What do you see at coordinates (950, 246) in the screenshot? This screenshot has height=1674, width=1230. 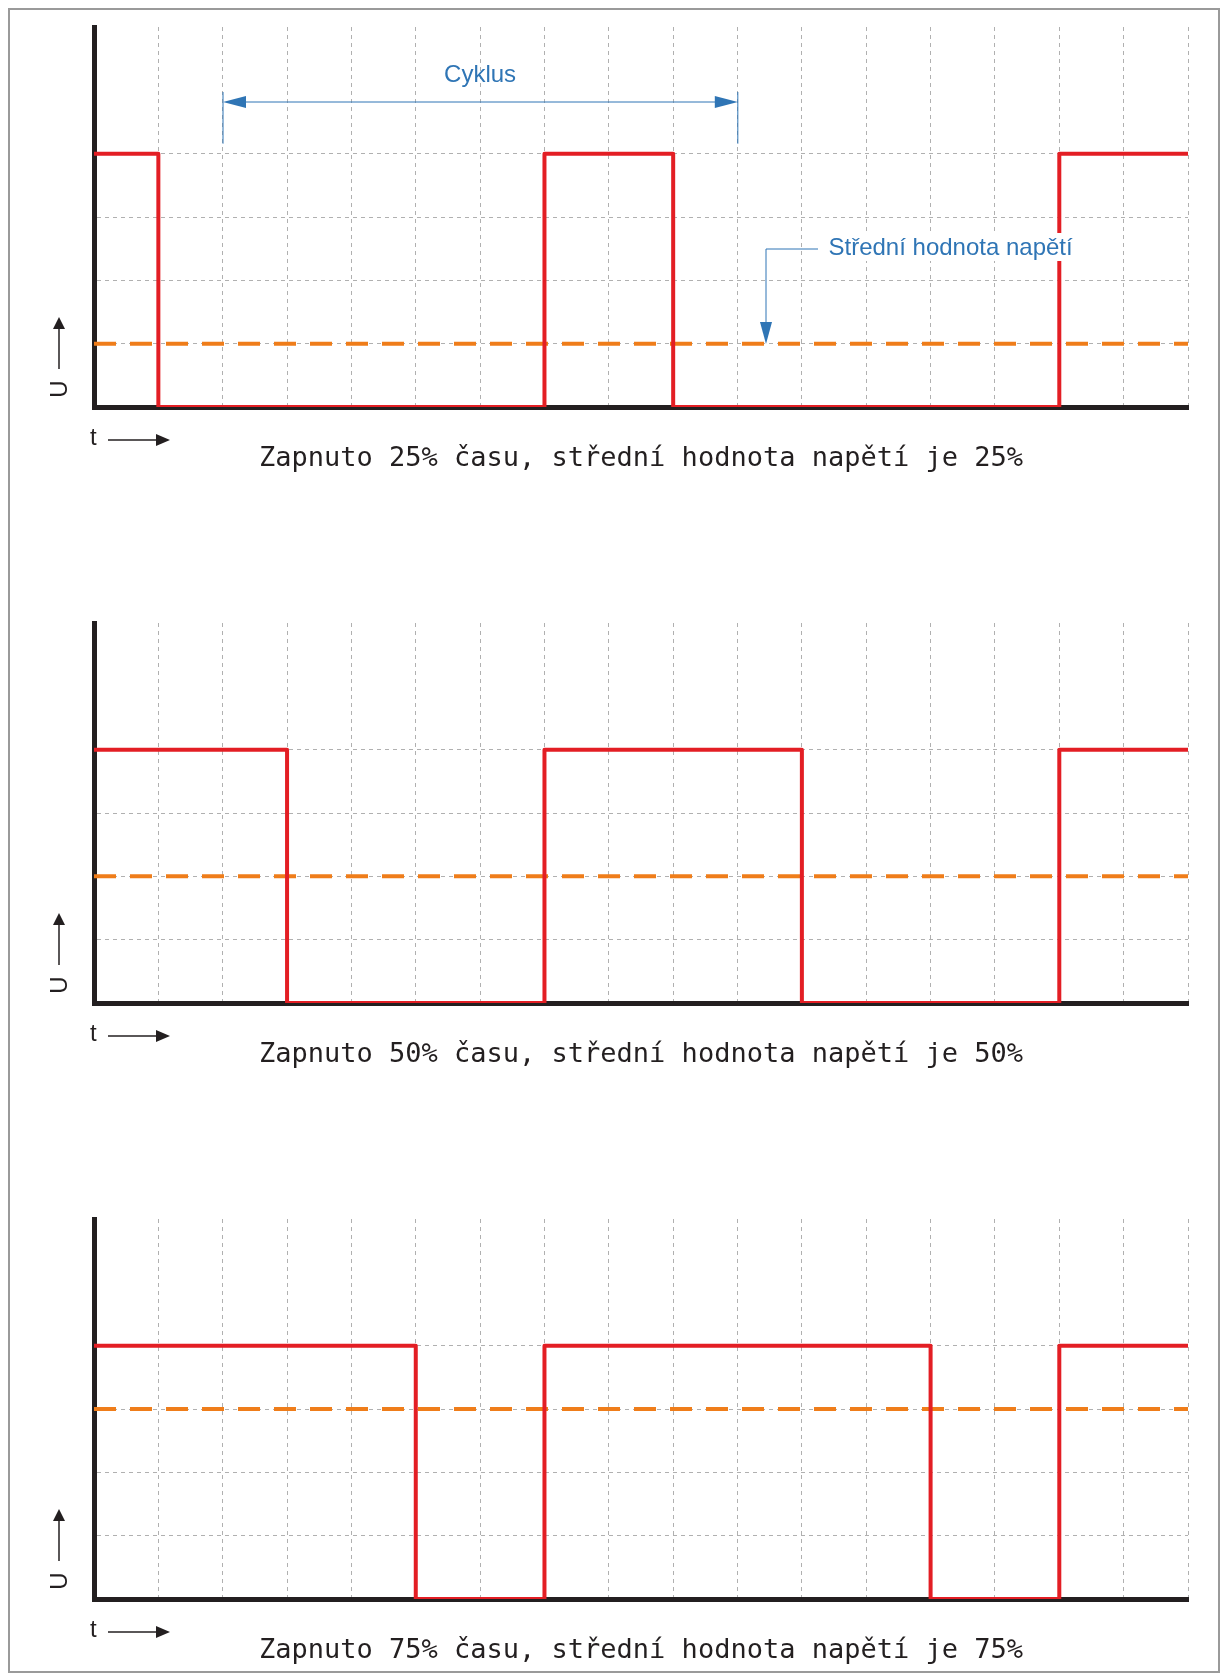 I see `annotation: Střední hodnota napětí` at bounding box center [950, 246].